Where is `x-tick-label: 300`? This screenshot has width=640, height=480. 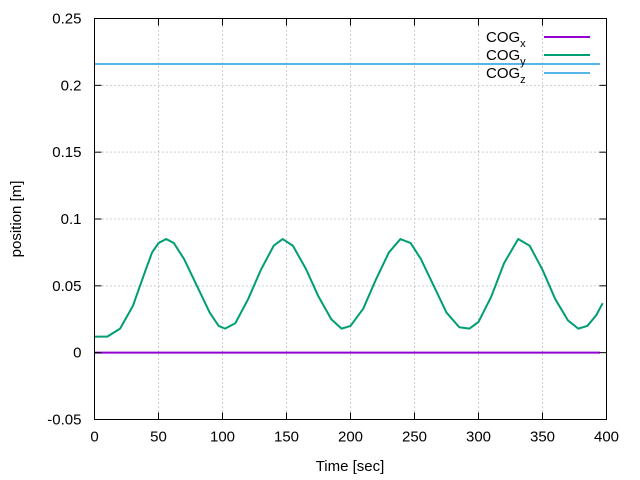 x-tick-label: 300 is located at coordinates (478, 437).